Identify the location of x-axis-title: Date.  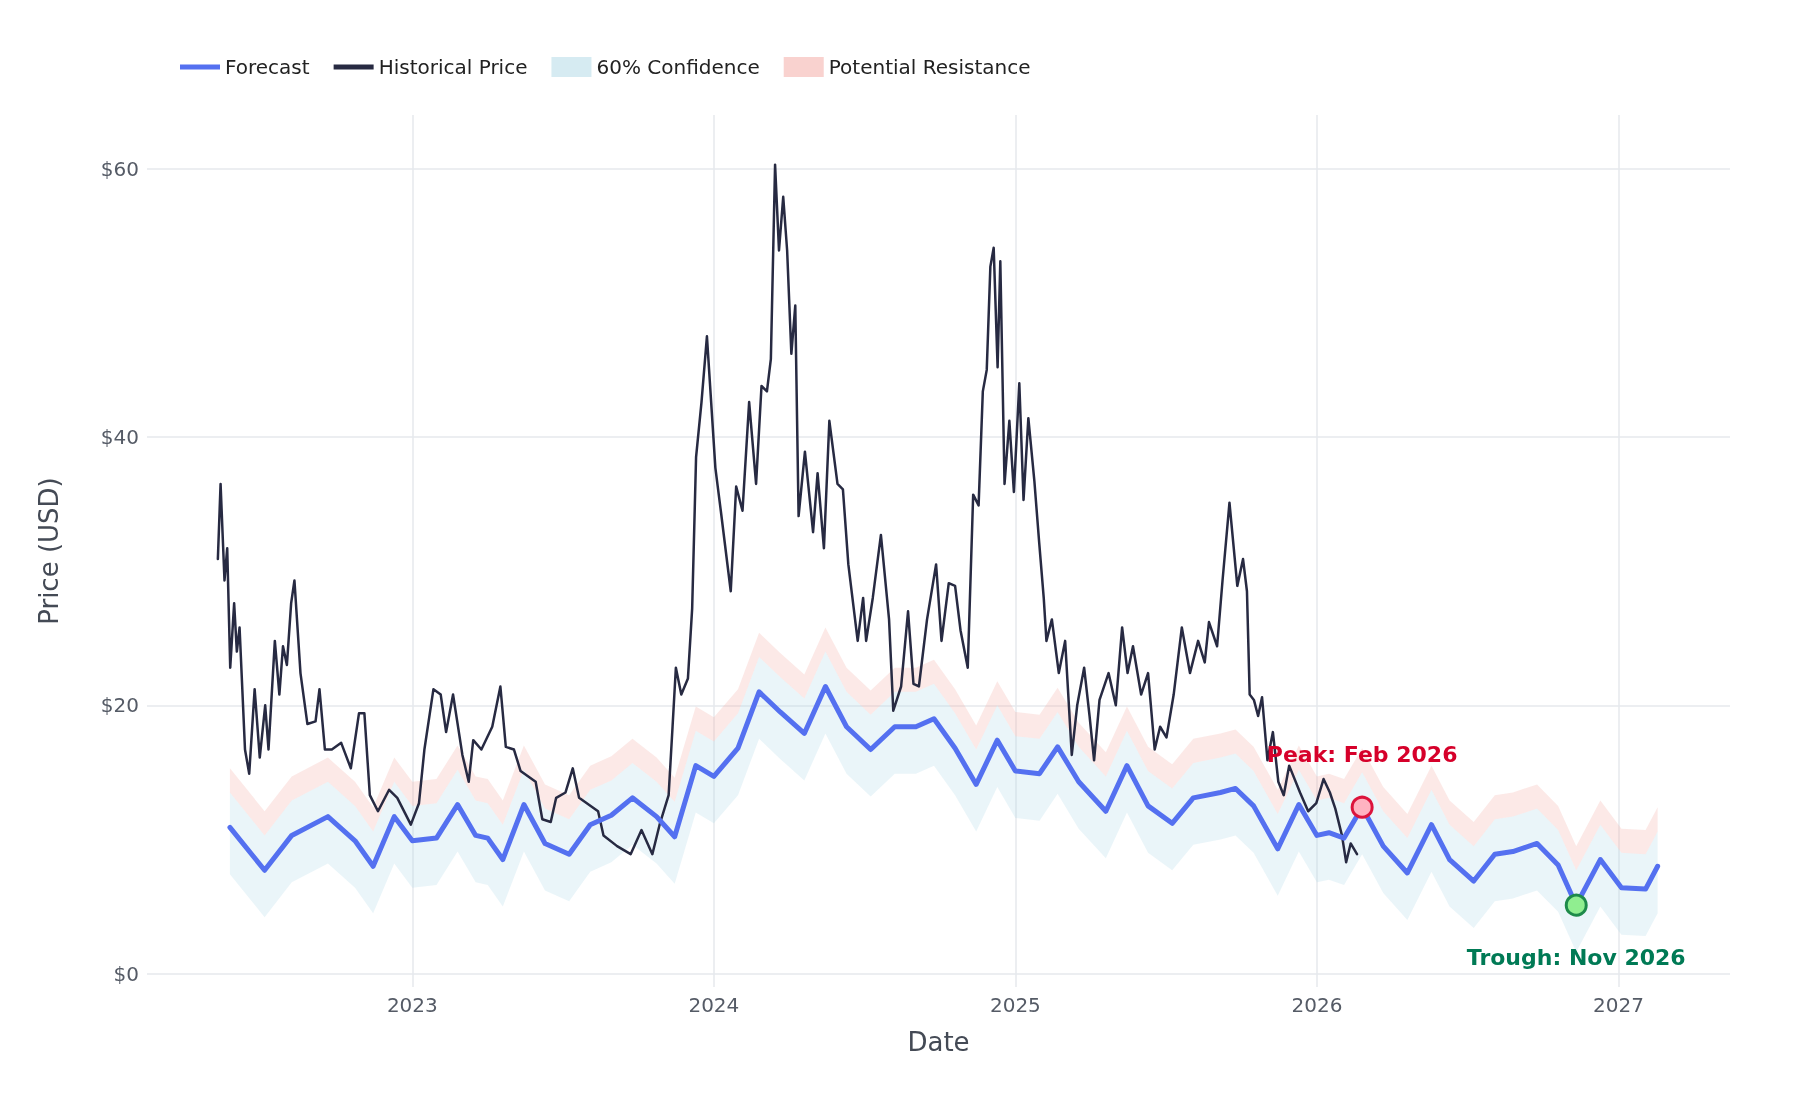
(938, 1042).